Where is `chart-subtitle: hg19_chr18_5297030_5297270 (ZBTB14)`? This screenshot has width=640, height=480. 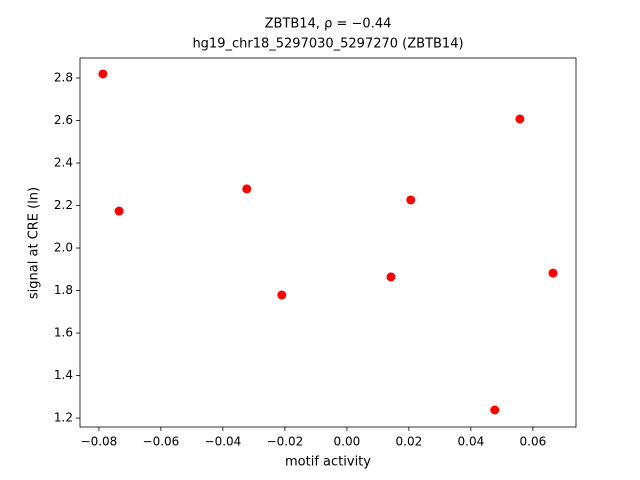 chart-subtitle: hg19_chr18_5297030_5297270 (ZBTB14) is located at coordinates (327, 44).